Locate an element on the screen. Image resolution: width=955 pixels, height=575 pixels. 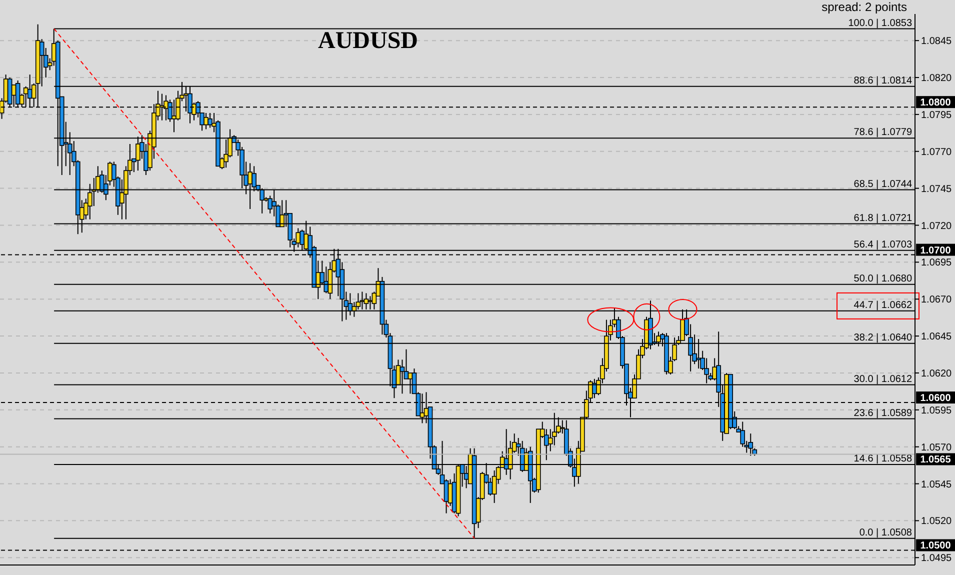
y-tick-label: 1.0695 is located at coordinates (936, 263).